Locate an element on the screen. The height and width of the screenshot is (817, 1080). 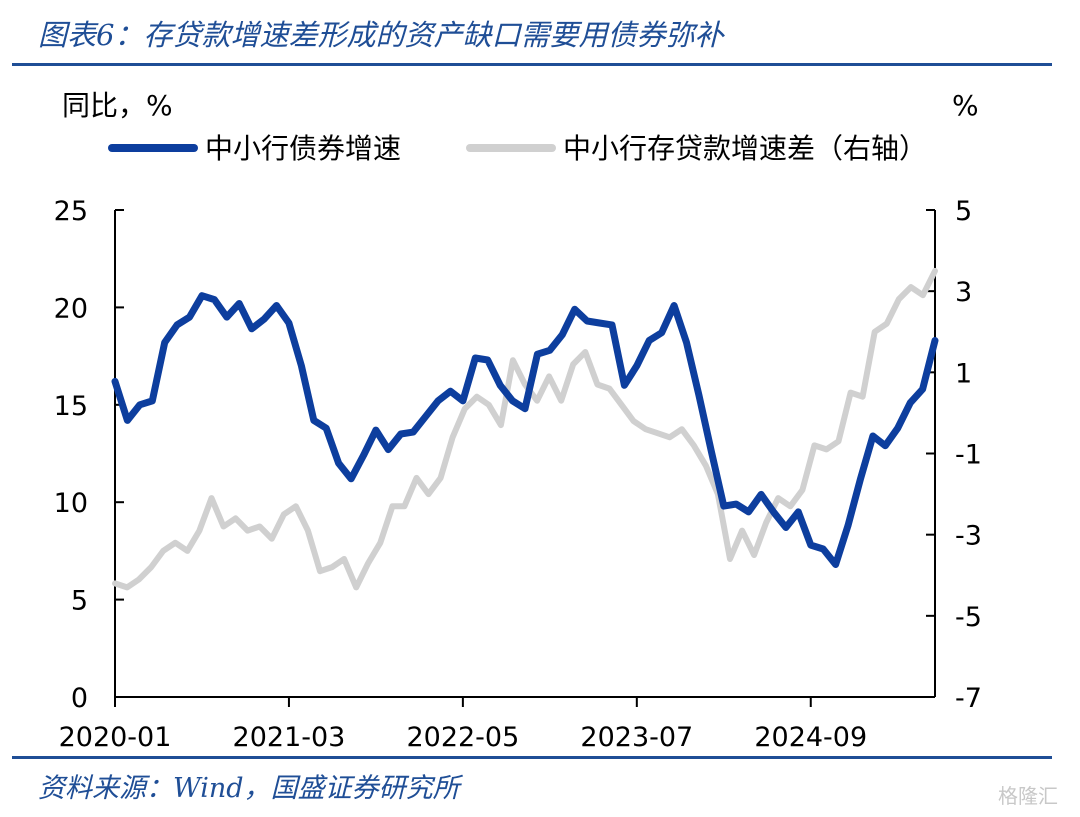
y-right-tick-label: 3 is located at coordinates (963, 292).